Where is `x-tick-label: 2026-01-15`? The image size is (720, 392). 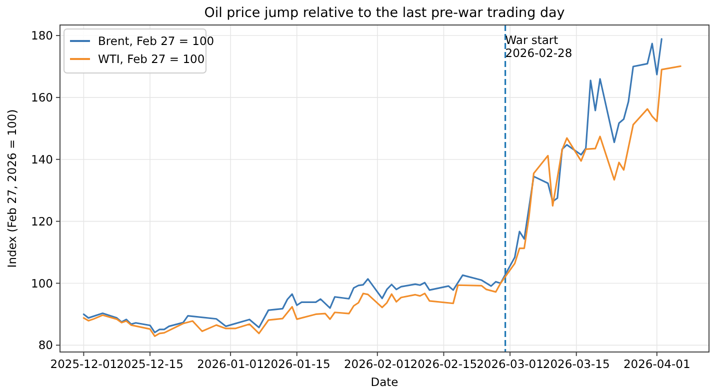 x-tick-label: 2026-01-15 is located at coordinates (296, 364).